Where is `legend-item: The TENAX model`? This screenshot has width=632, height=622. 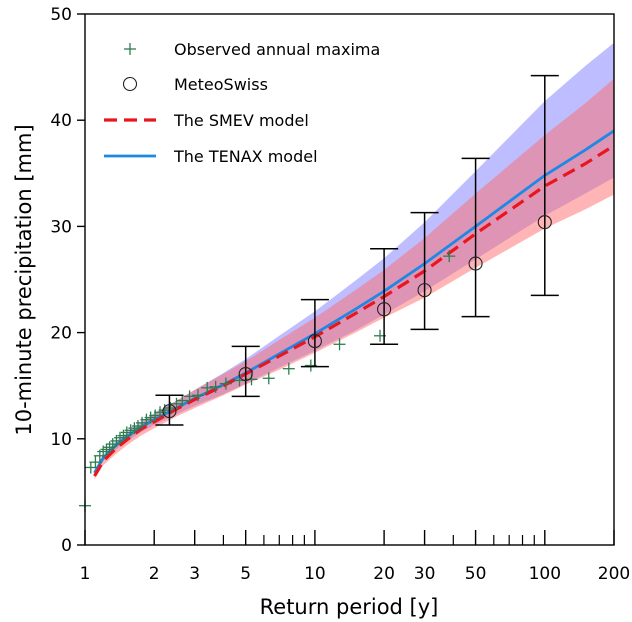
legend-item: The TENAX model is located at coordinates (211, 156).